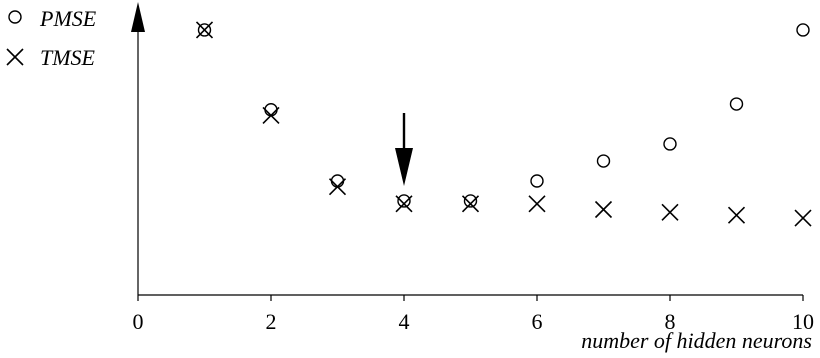  Describe the element at coordinates (473, 314) in the screenshot. I see `x-ticks: 0 2 4 6 8 10` at that location.